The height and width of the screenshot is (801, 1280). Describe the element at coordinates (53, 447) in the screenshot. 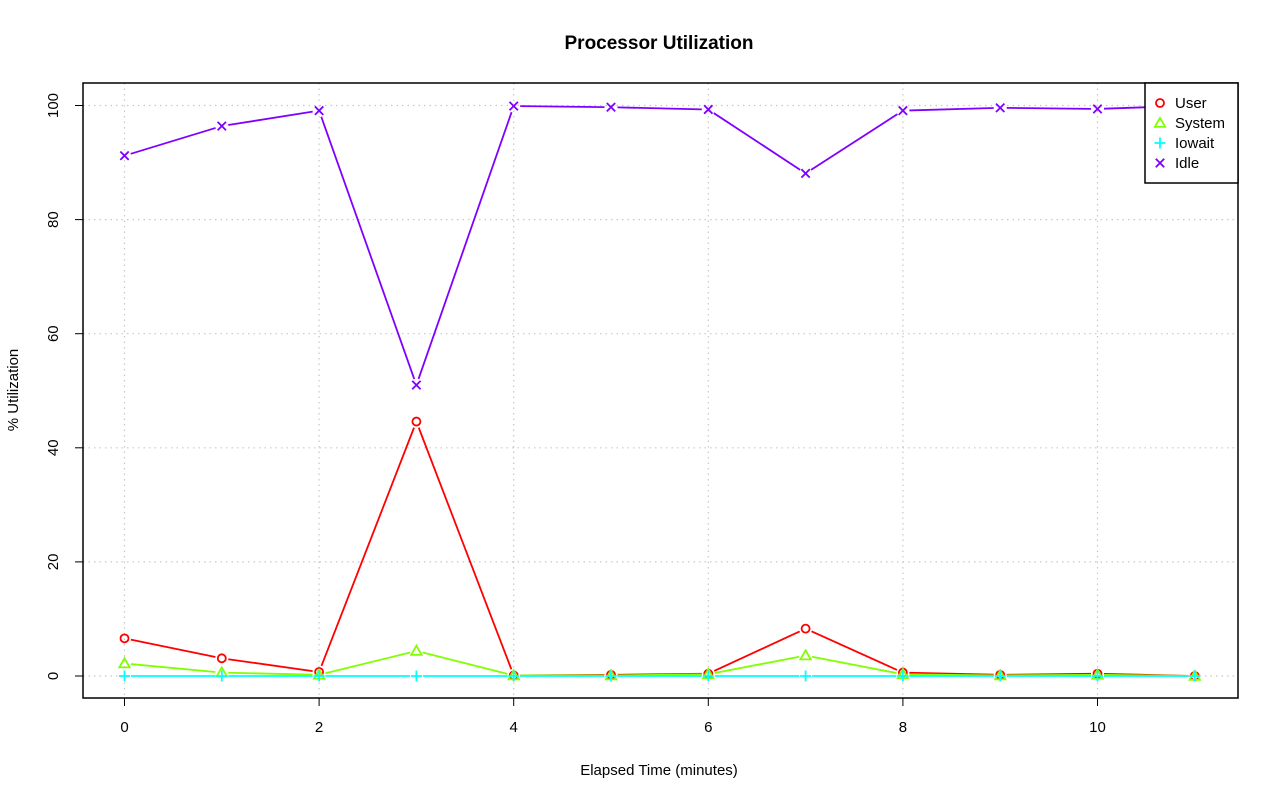

I see `y-tick-label: 40` at that location.